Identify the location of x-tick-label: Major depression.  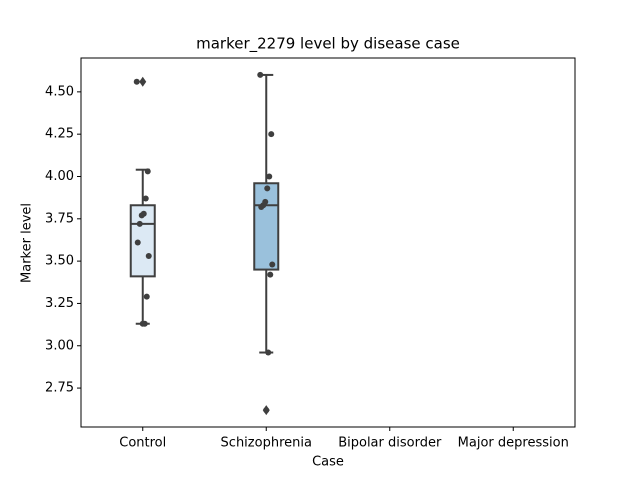
(513, 443).